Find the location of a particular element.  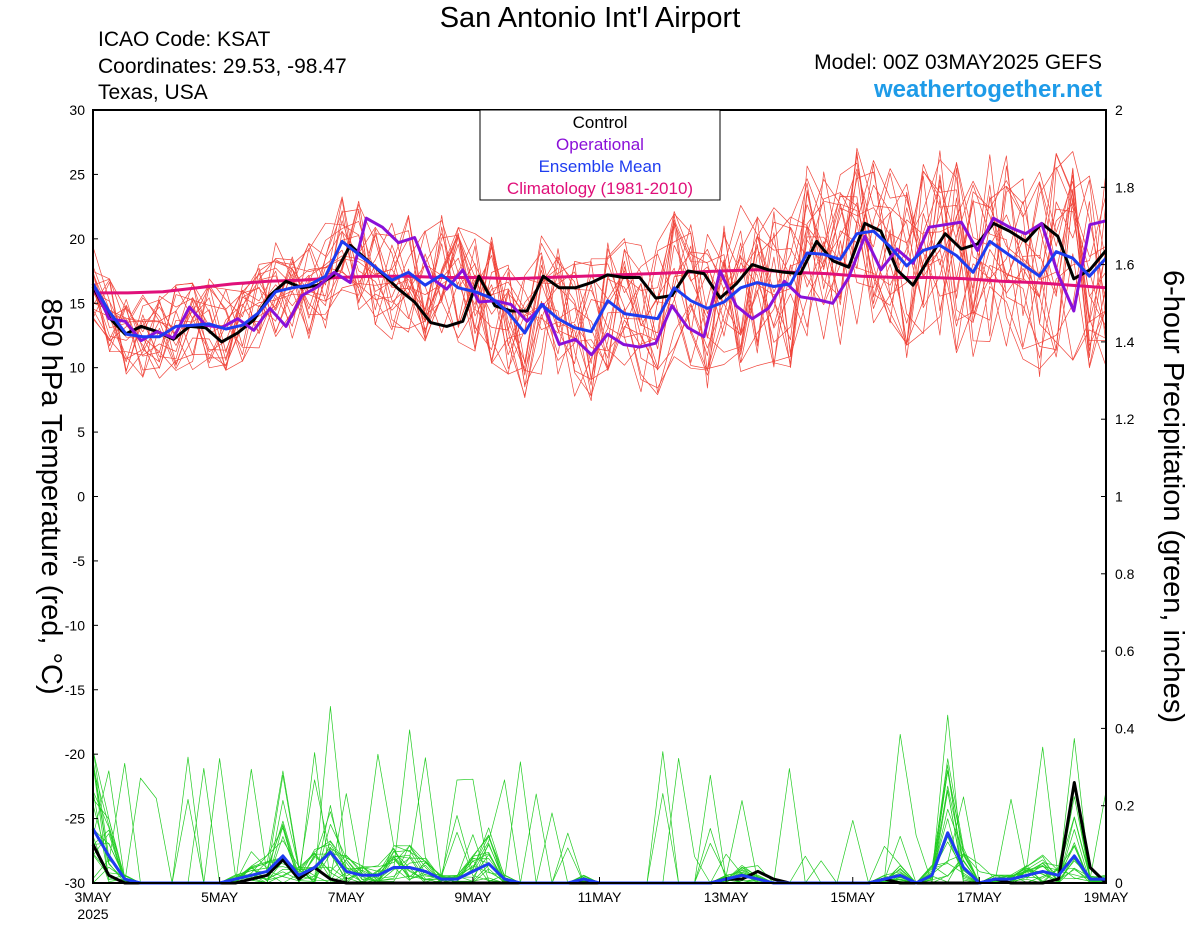

legend-entry: Climatology (1981-2010) is located at coordinates (600, 188).